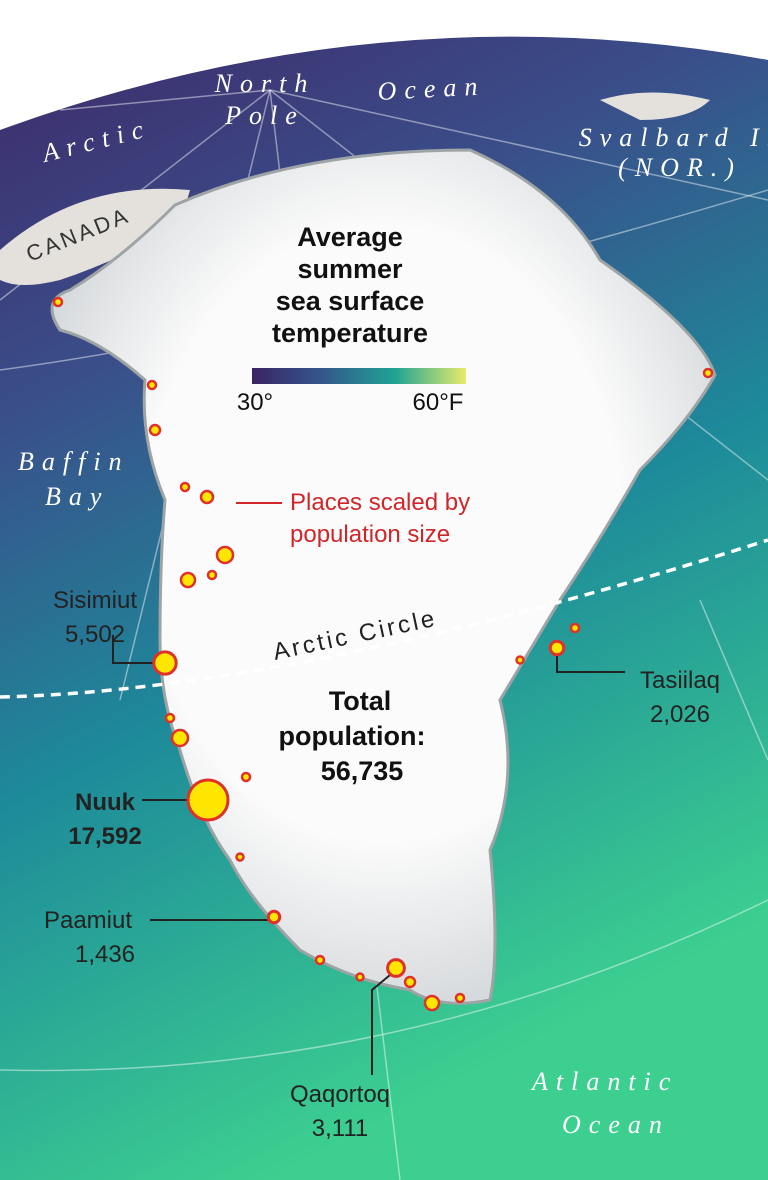 The width and height of the screenshot is (768, 1180). What do you see at coordinates (350, 333) in the screenshot?
I see `title: temperature` at bounding box center [350, 333].